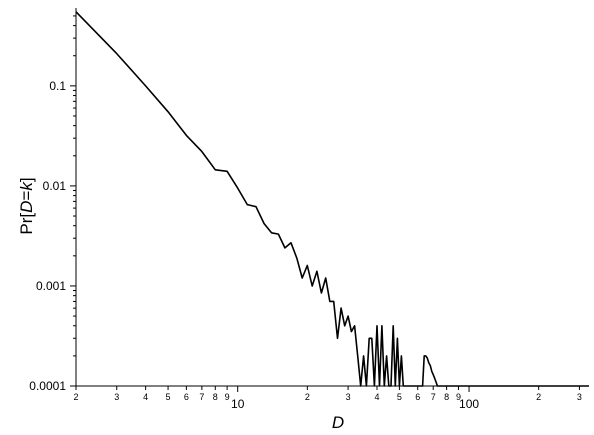 The image size is (594, 435). What do you see at coordinates (55, 186) in the screenshot?
I see `y-tick-label: 0.01` at bounding box center [55, 186].